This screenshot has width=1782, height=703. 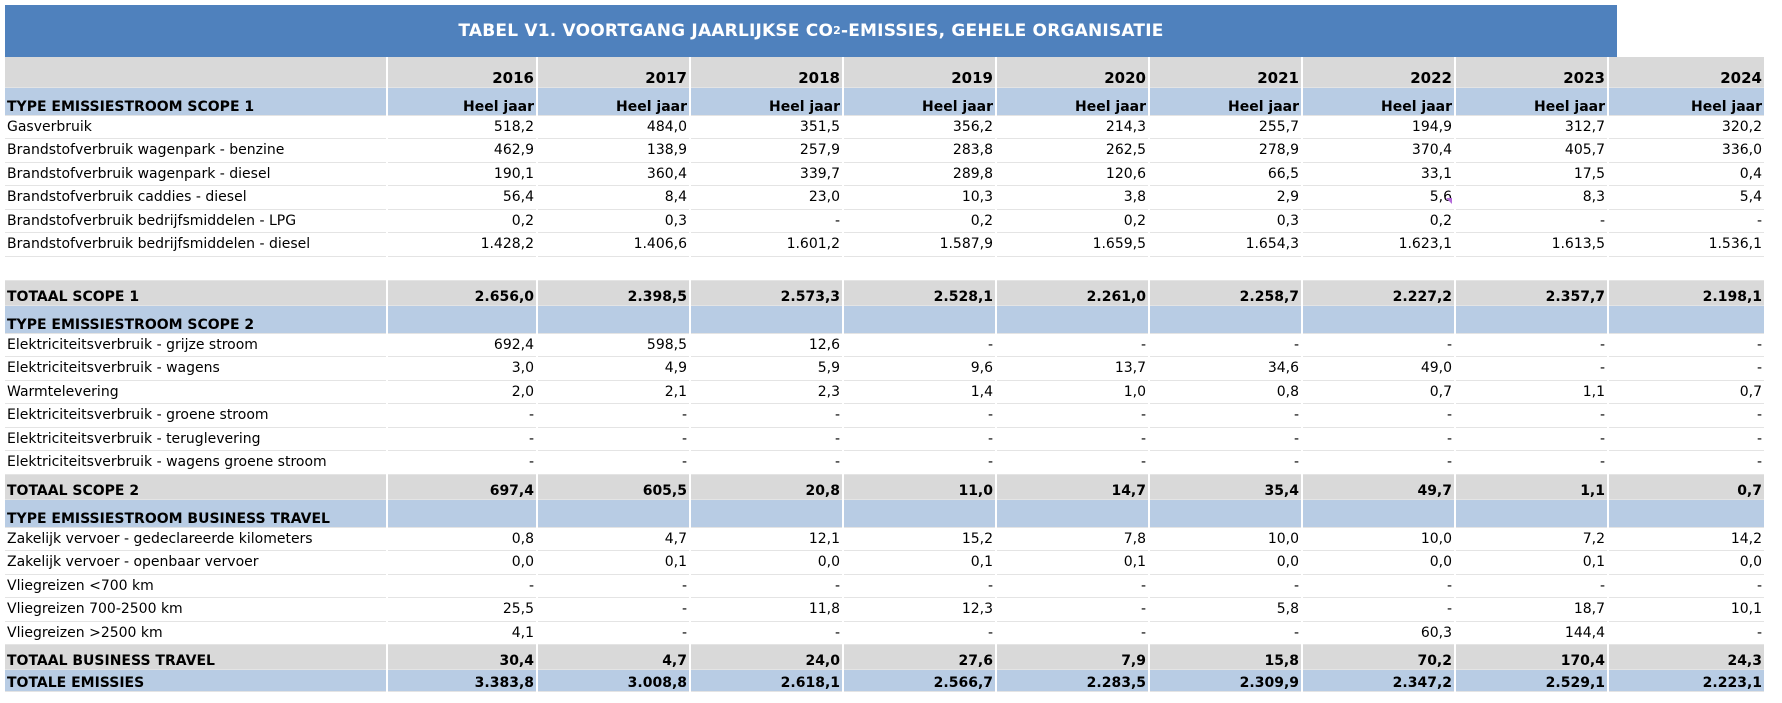 What do you see at coordinates (1379, 293) in the screenshot?
I see `value-cell: 2.227,2` at bounding box center [1379, 293].